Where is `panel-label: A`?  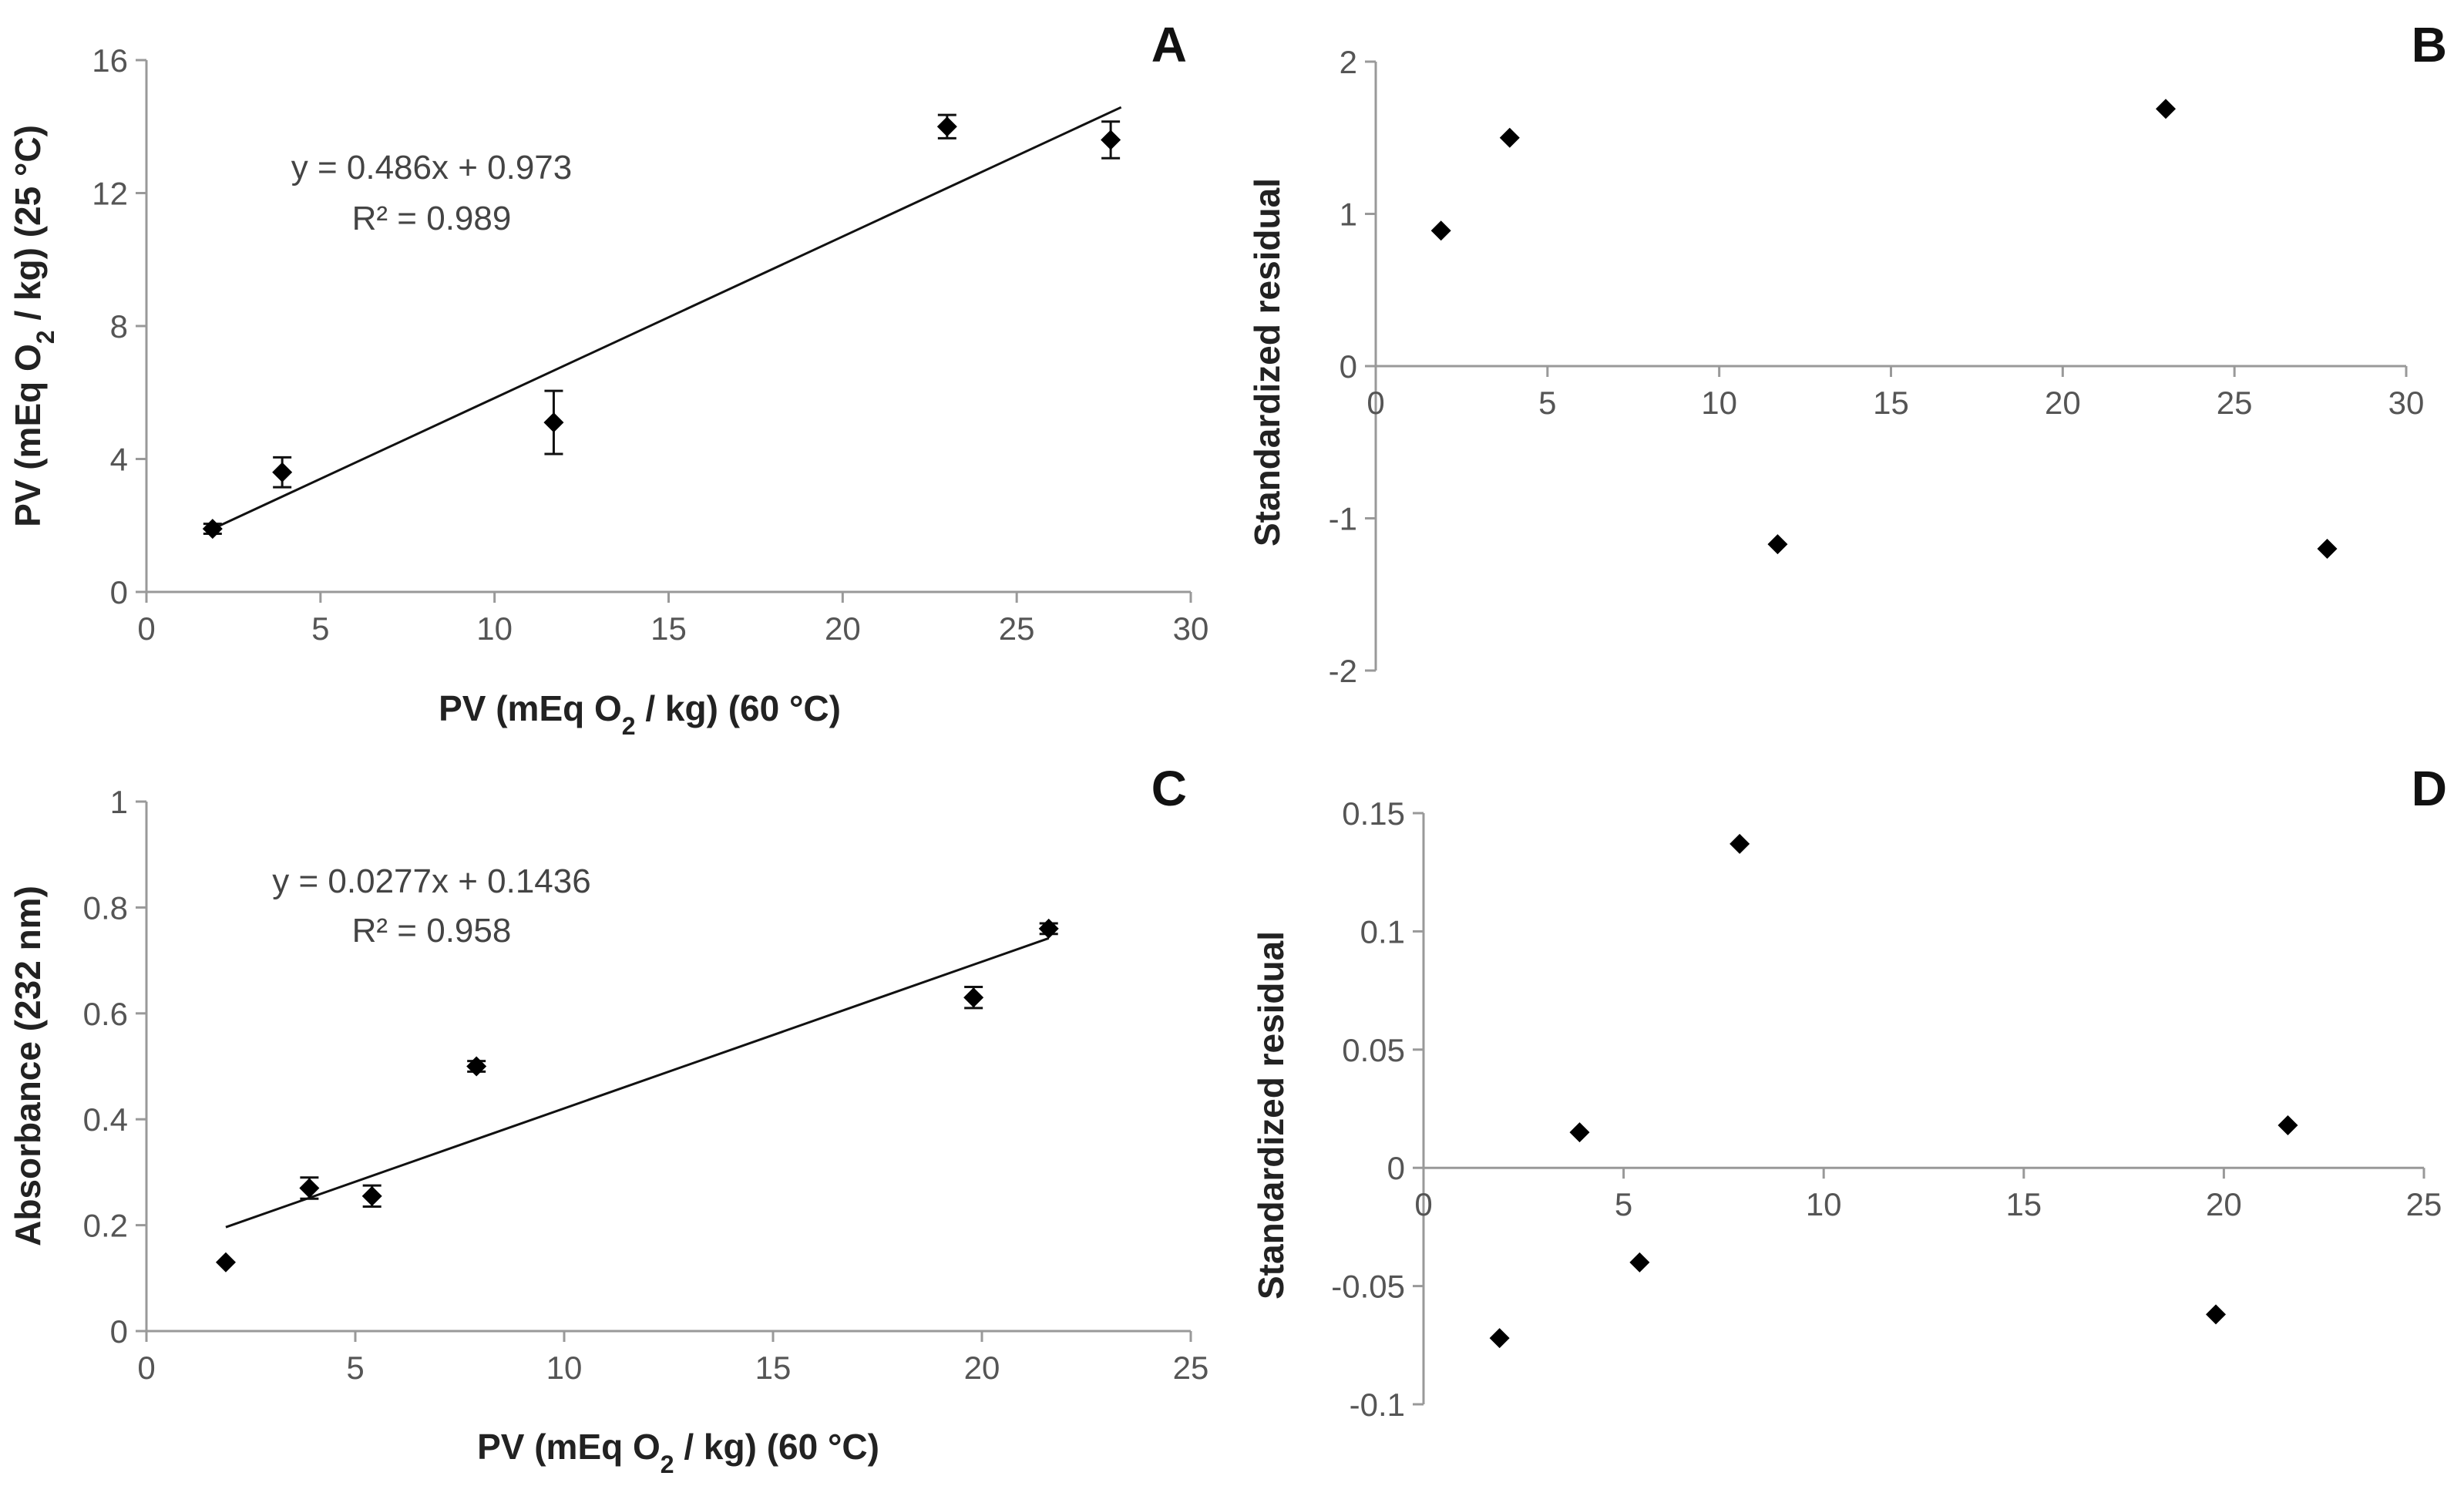
panel-label: A is located at coordinates (1169, 44).